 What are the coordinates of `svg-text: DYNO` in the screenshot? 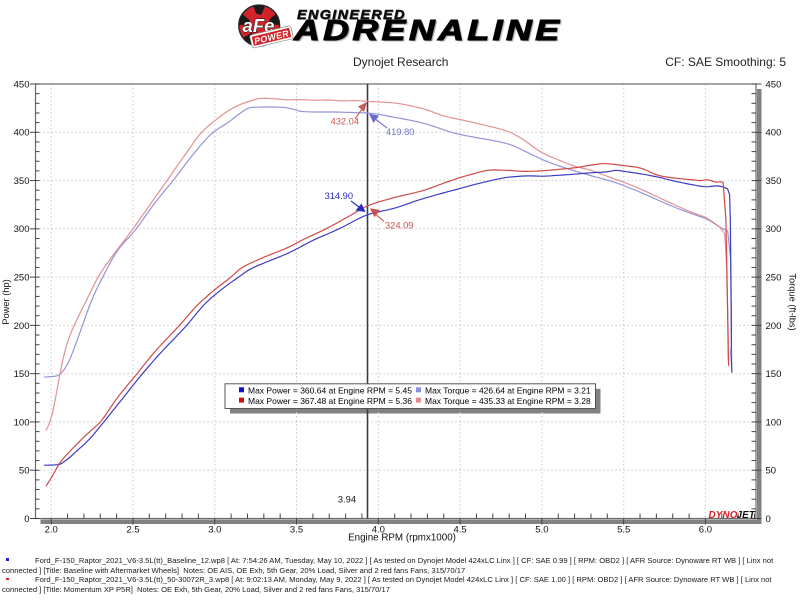 It's located at (723, 515).